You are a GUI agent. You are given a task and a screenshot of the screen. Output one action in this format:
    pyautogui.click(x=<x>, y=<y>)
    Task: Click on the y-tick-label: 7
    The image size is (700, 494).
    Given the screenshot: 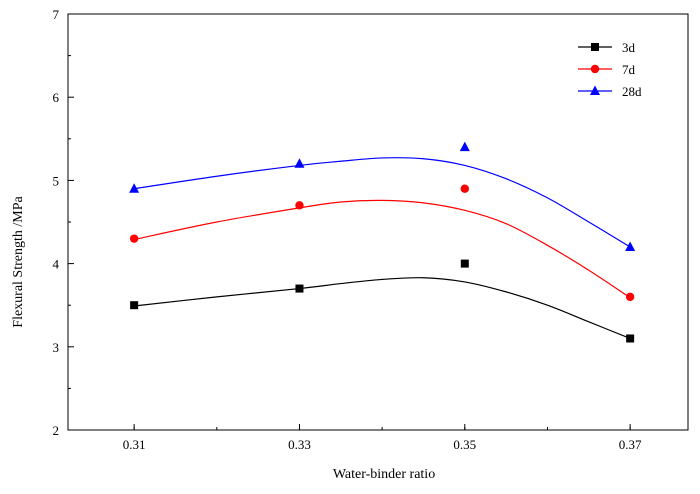 What is the action you would take?
    pyautogui.click(x=56, y=14)
    